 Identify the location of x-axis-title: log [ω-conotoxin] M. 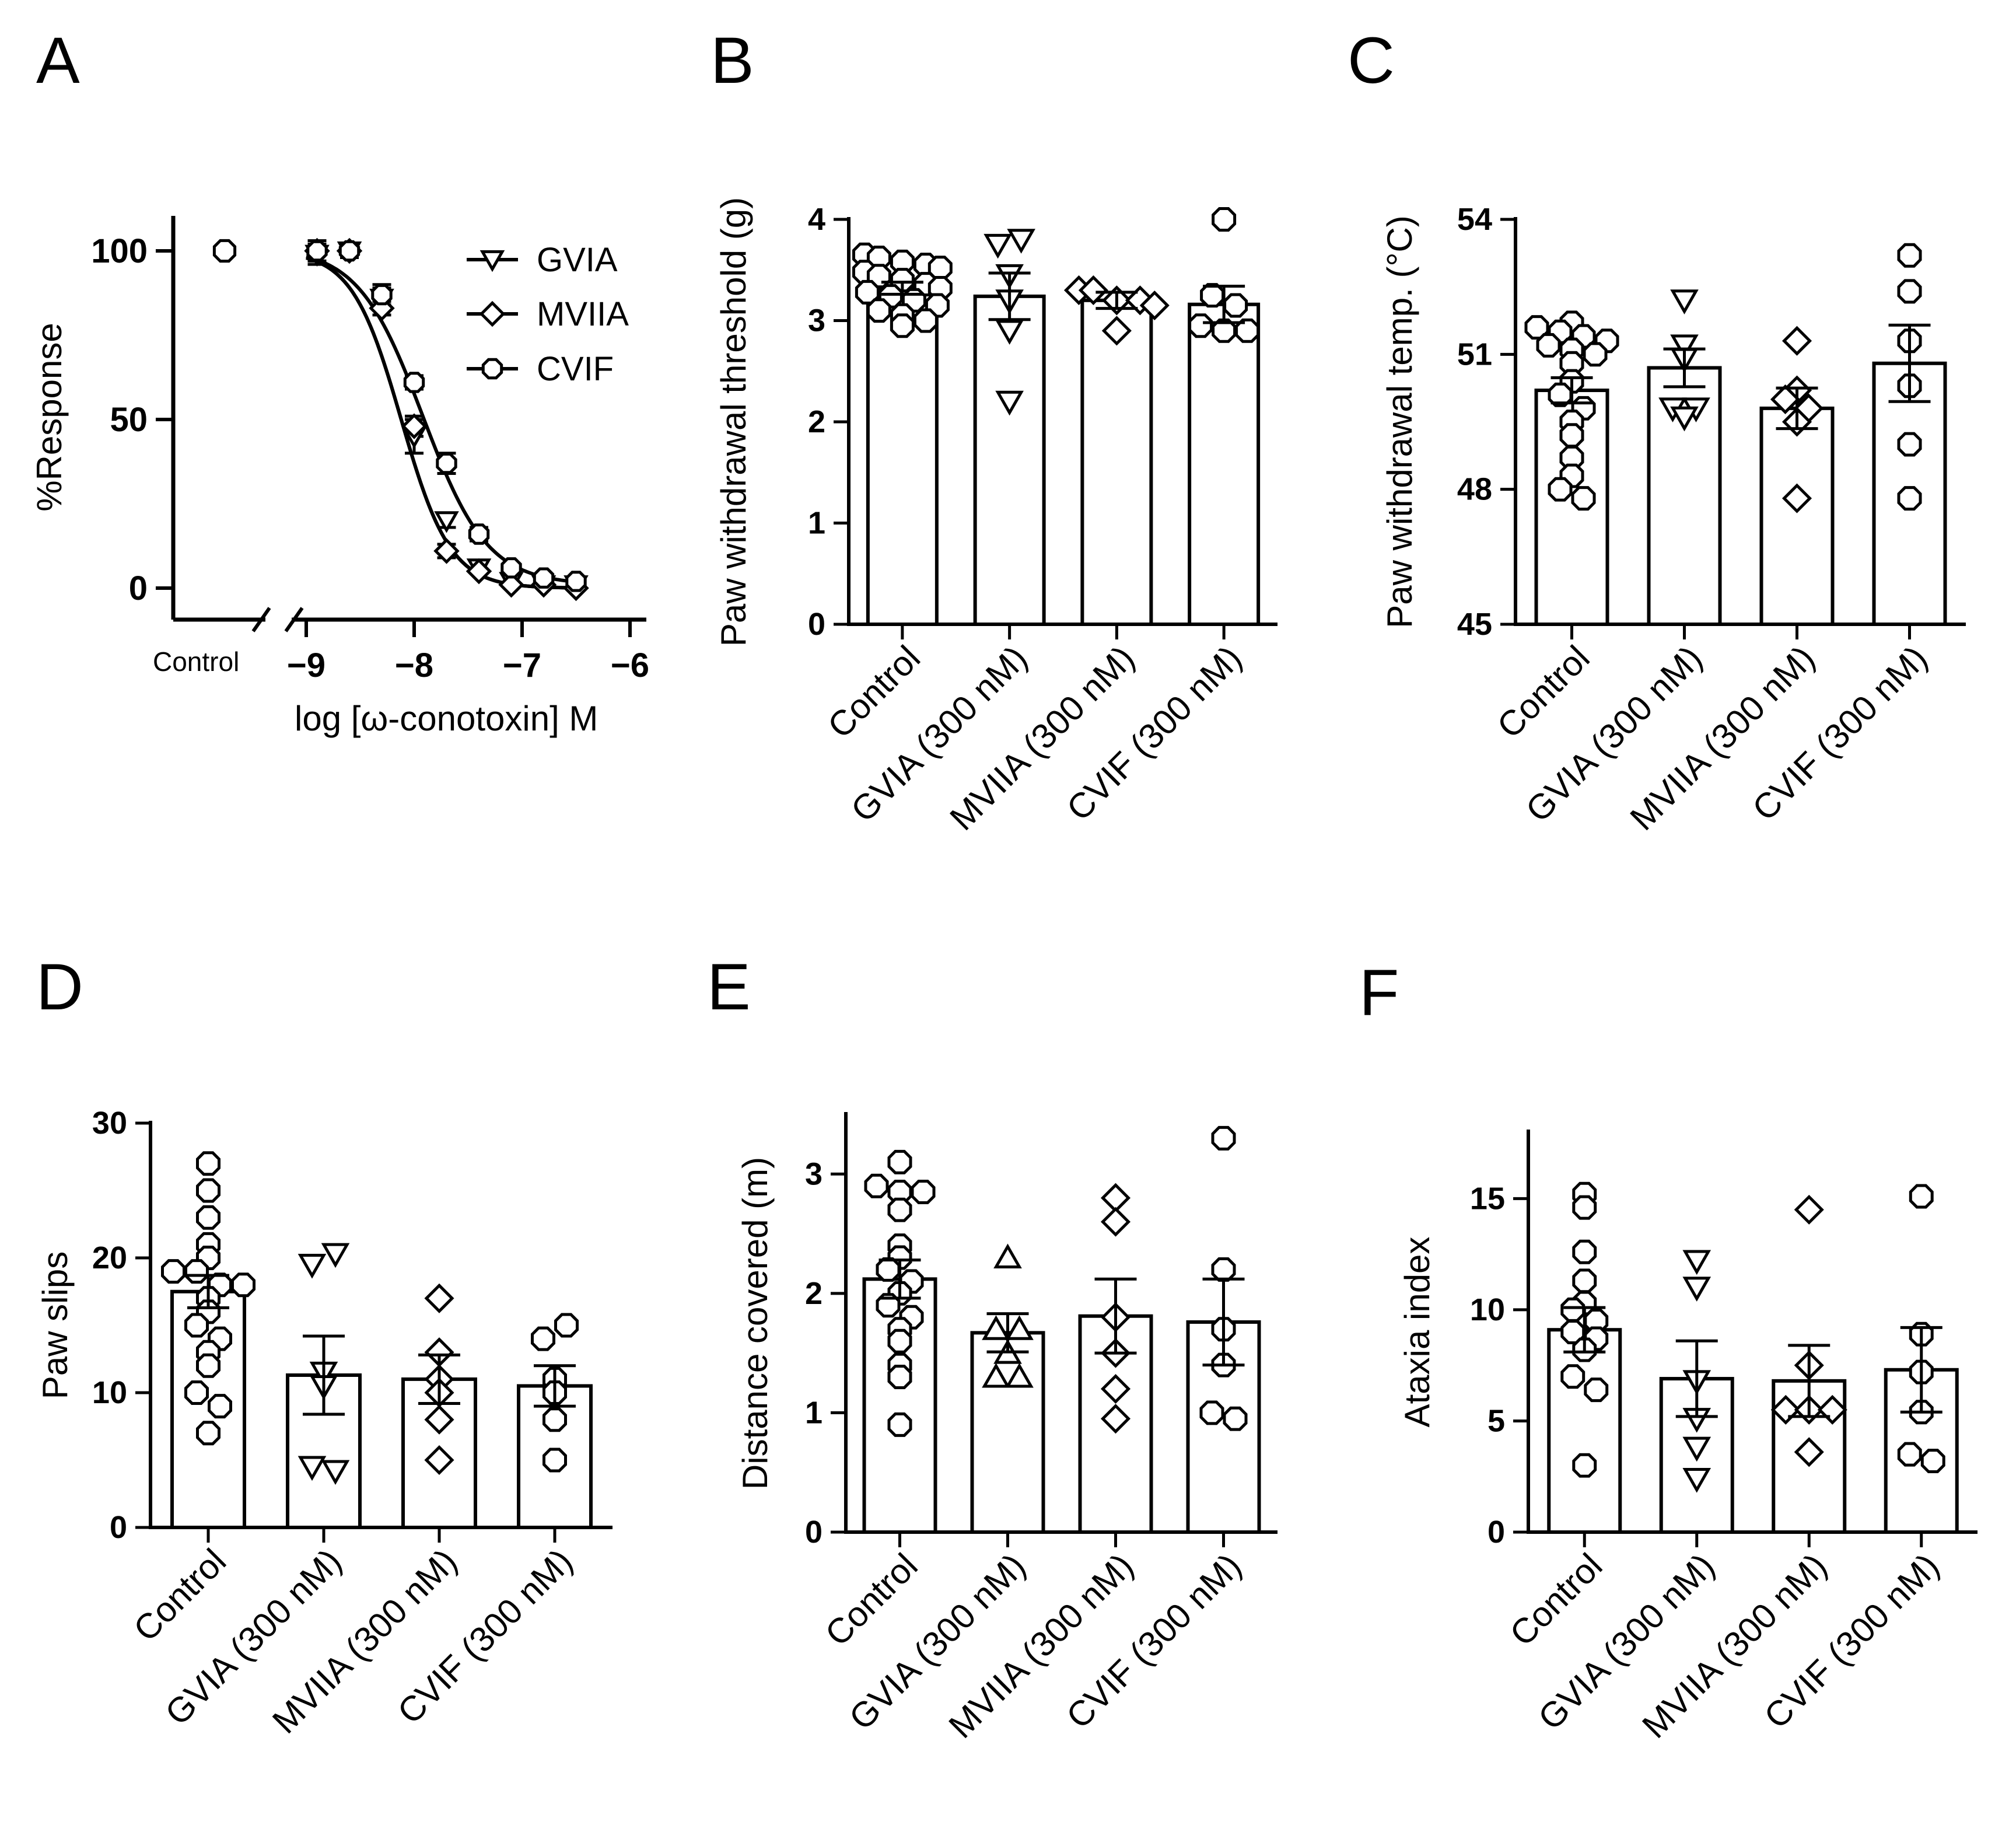
(446, 718).